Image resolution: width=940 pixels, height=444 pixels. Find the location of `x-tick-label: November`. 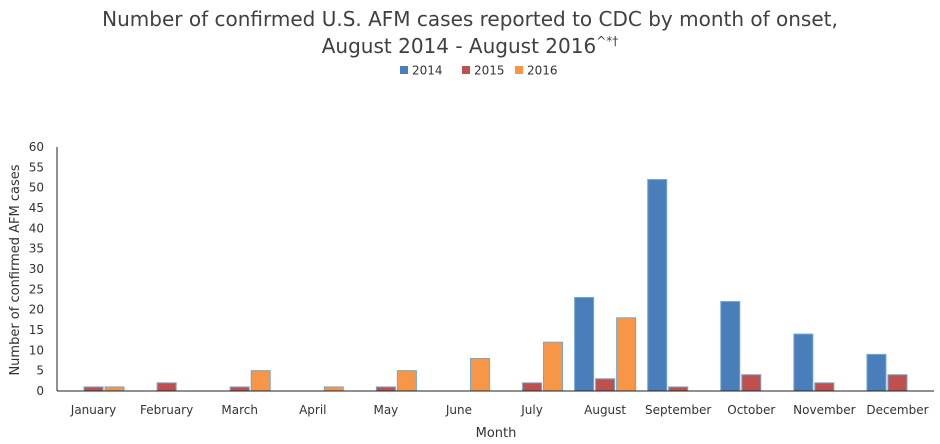

x-tick-label: November is located at coordinates (824, 410).